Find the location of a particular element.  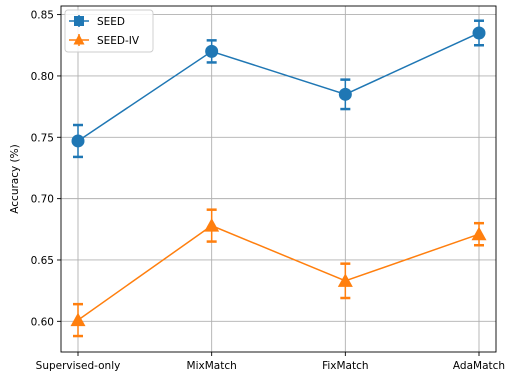

legend: SEED SEED-IV is located at coordinates (109, 31).